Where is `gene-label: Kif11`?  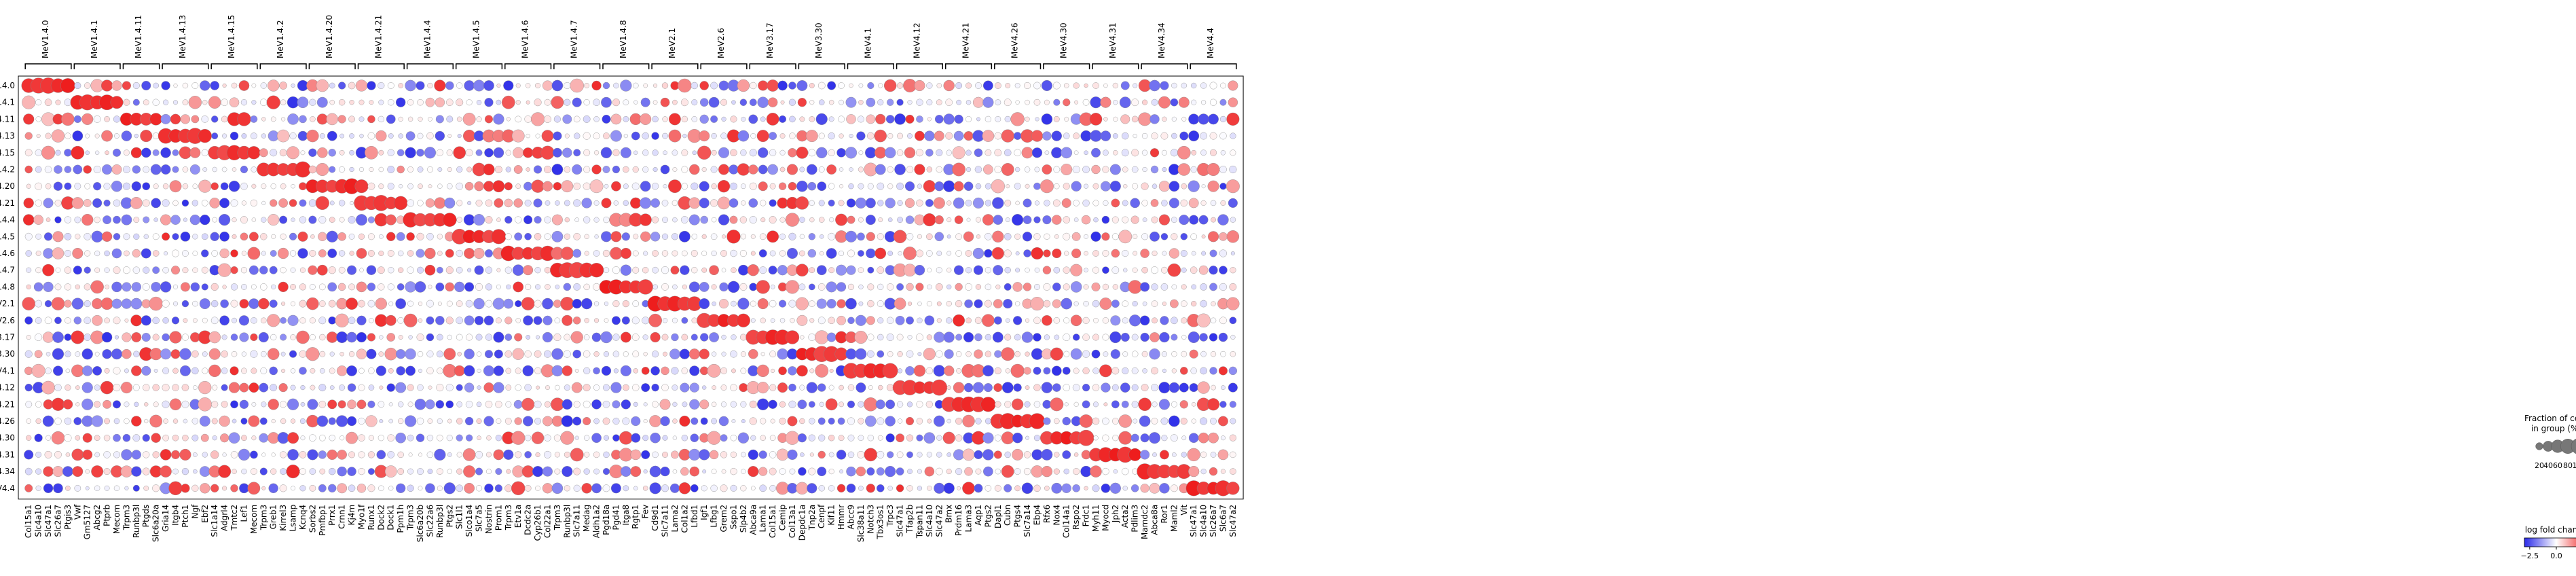 gene-label: Kif11 is located at coordinates (831, 515).